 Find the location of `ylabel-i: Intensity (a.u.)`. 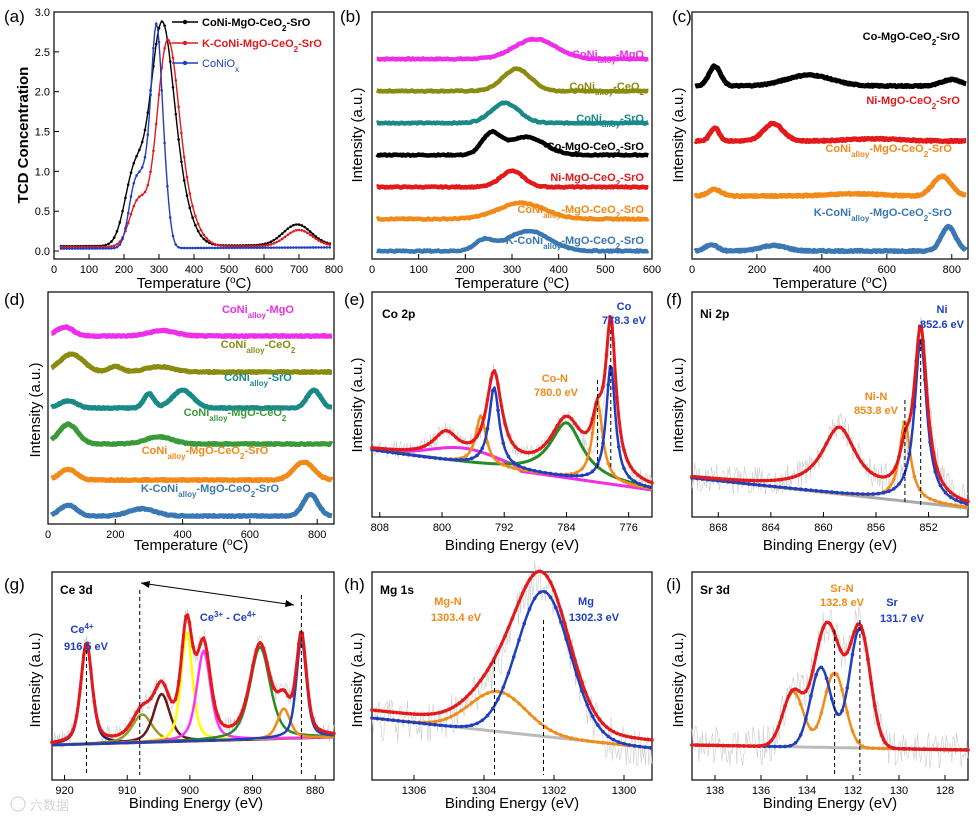

ylabel-i: Intensity (a.u.) is located at coordinates (678, 679).